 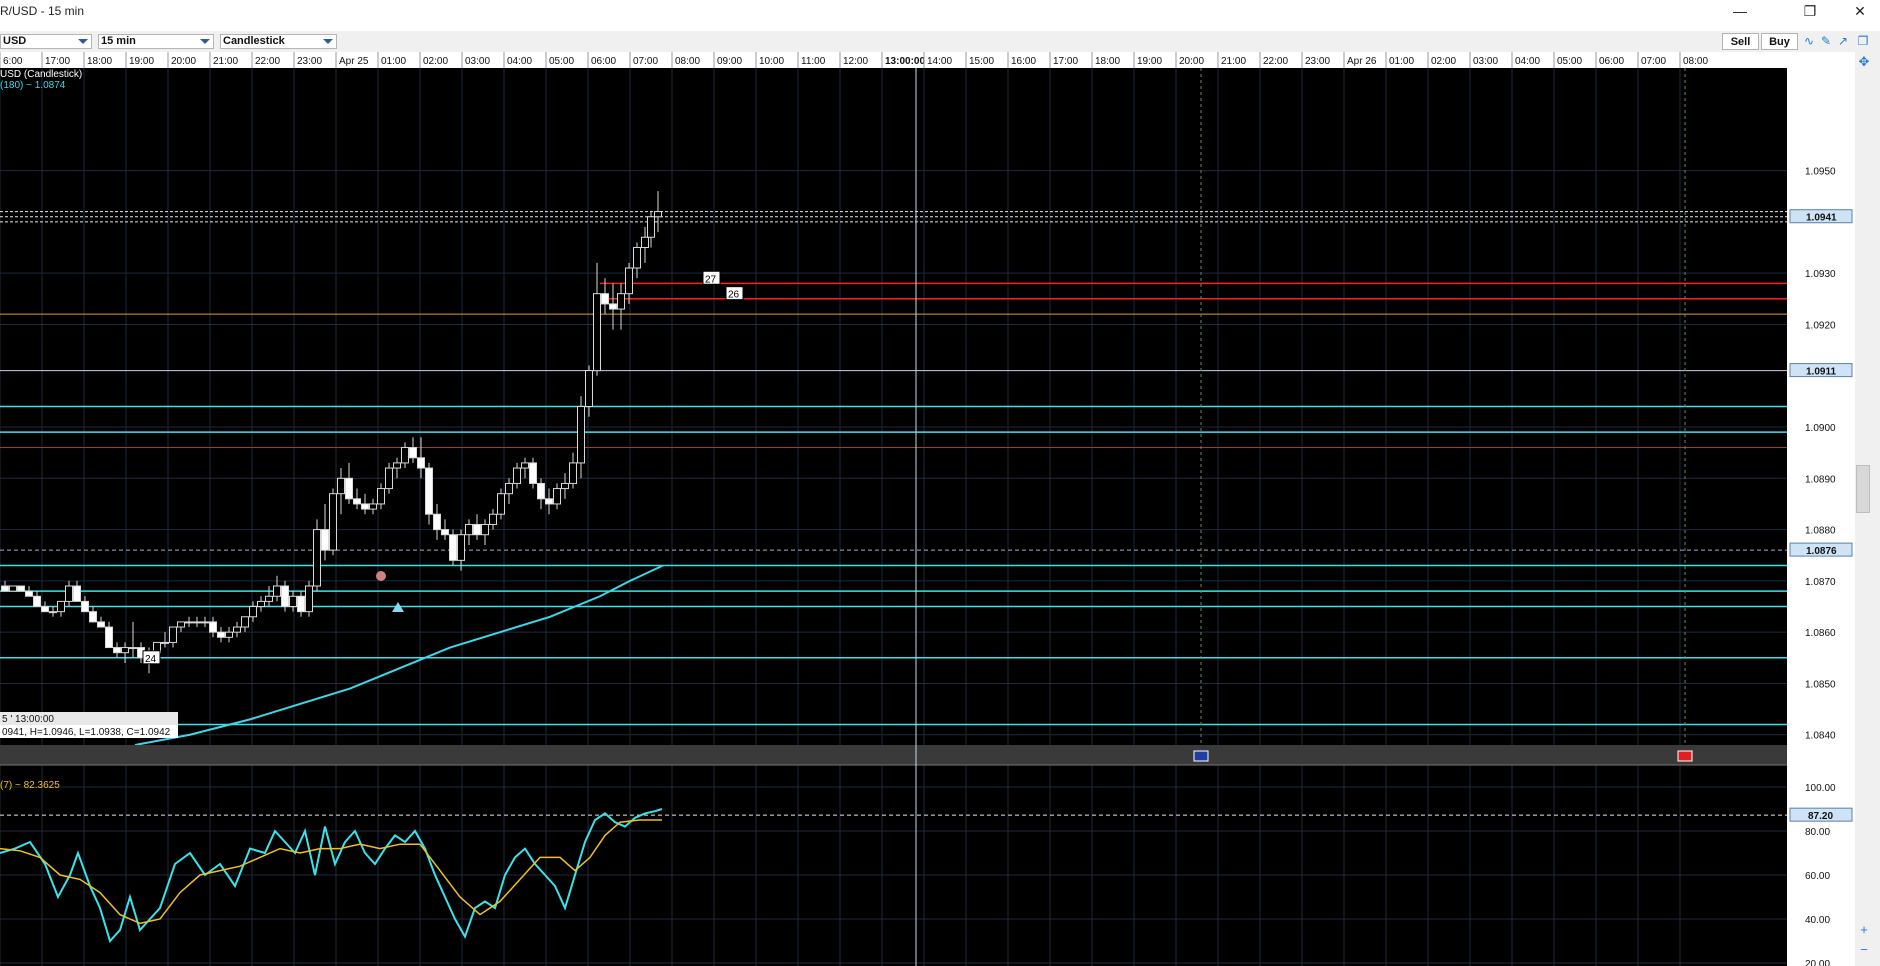 I want to click on zoom-out-icon: −, so click(x=1864, y=949).